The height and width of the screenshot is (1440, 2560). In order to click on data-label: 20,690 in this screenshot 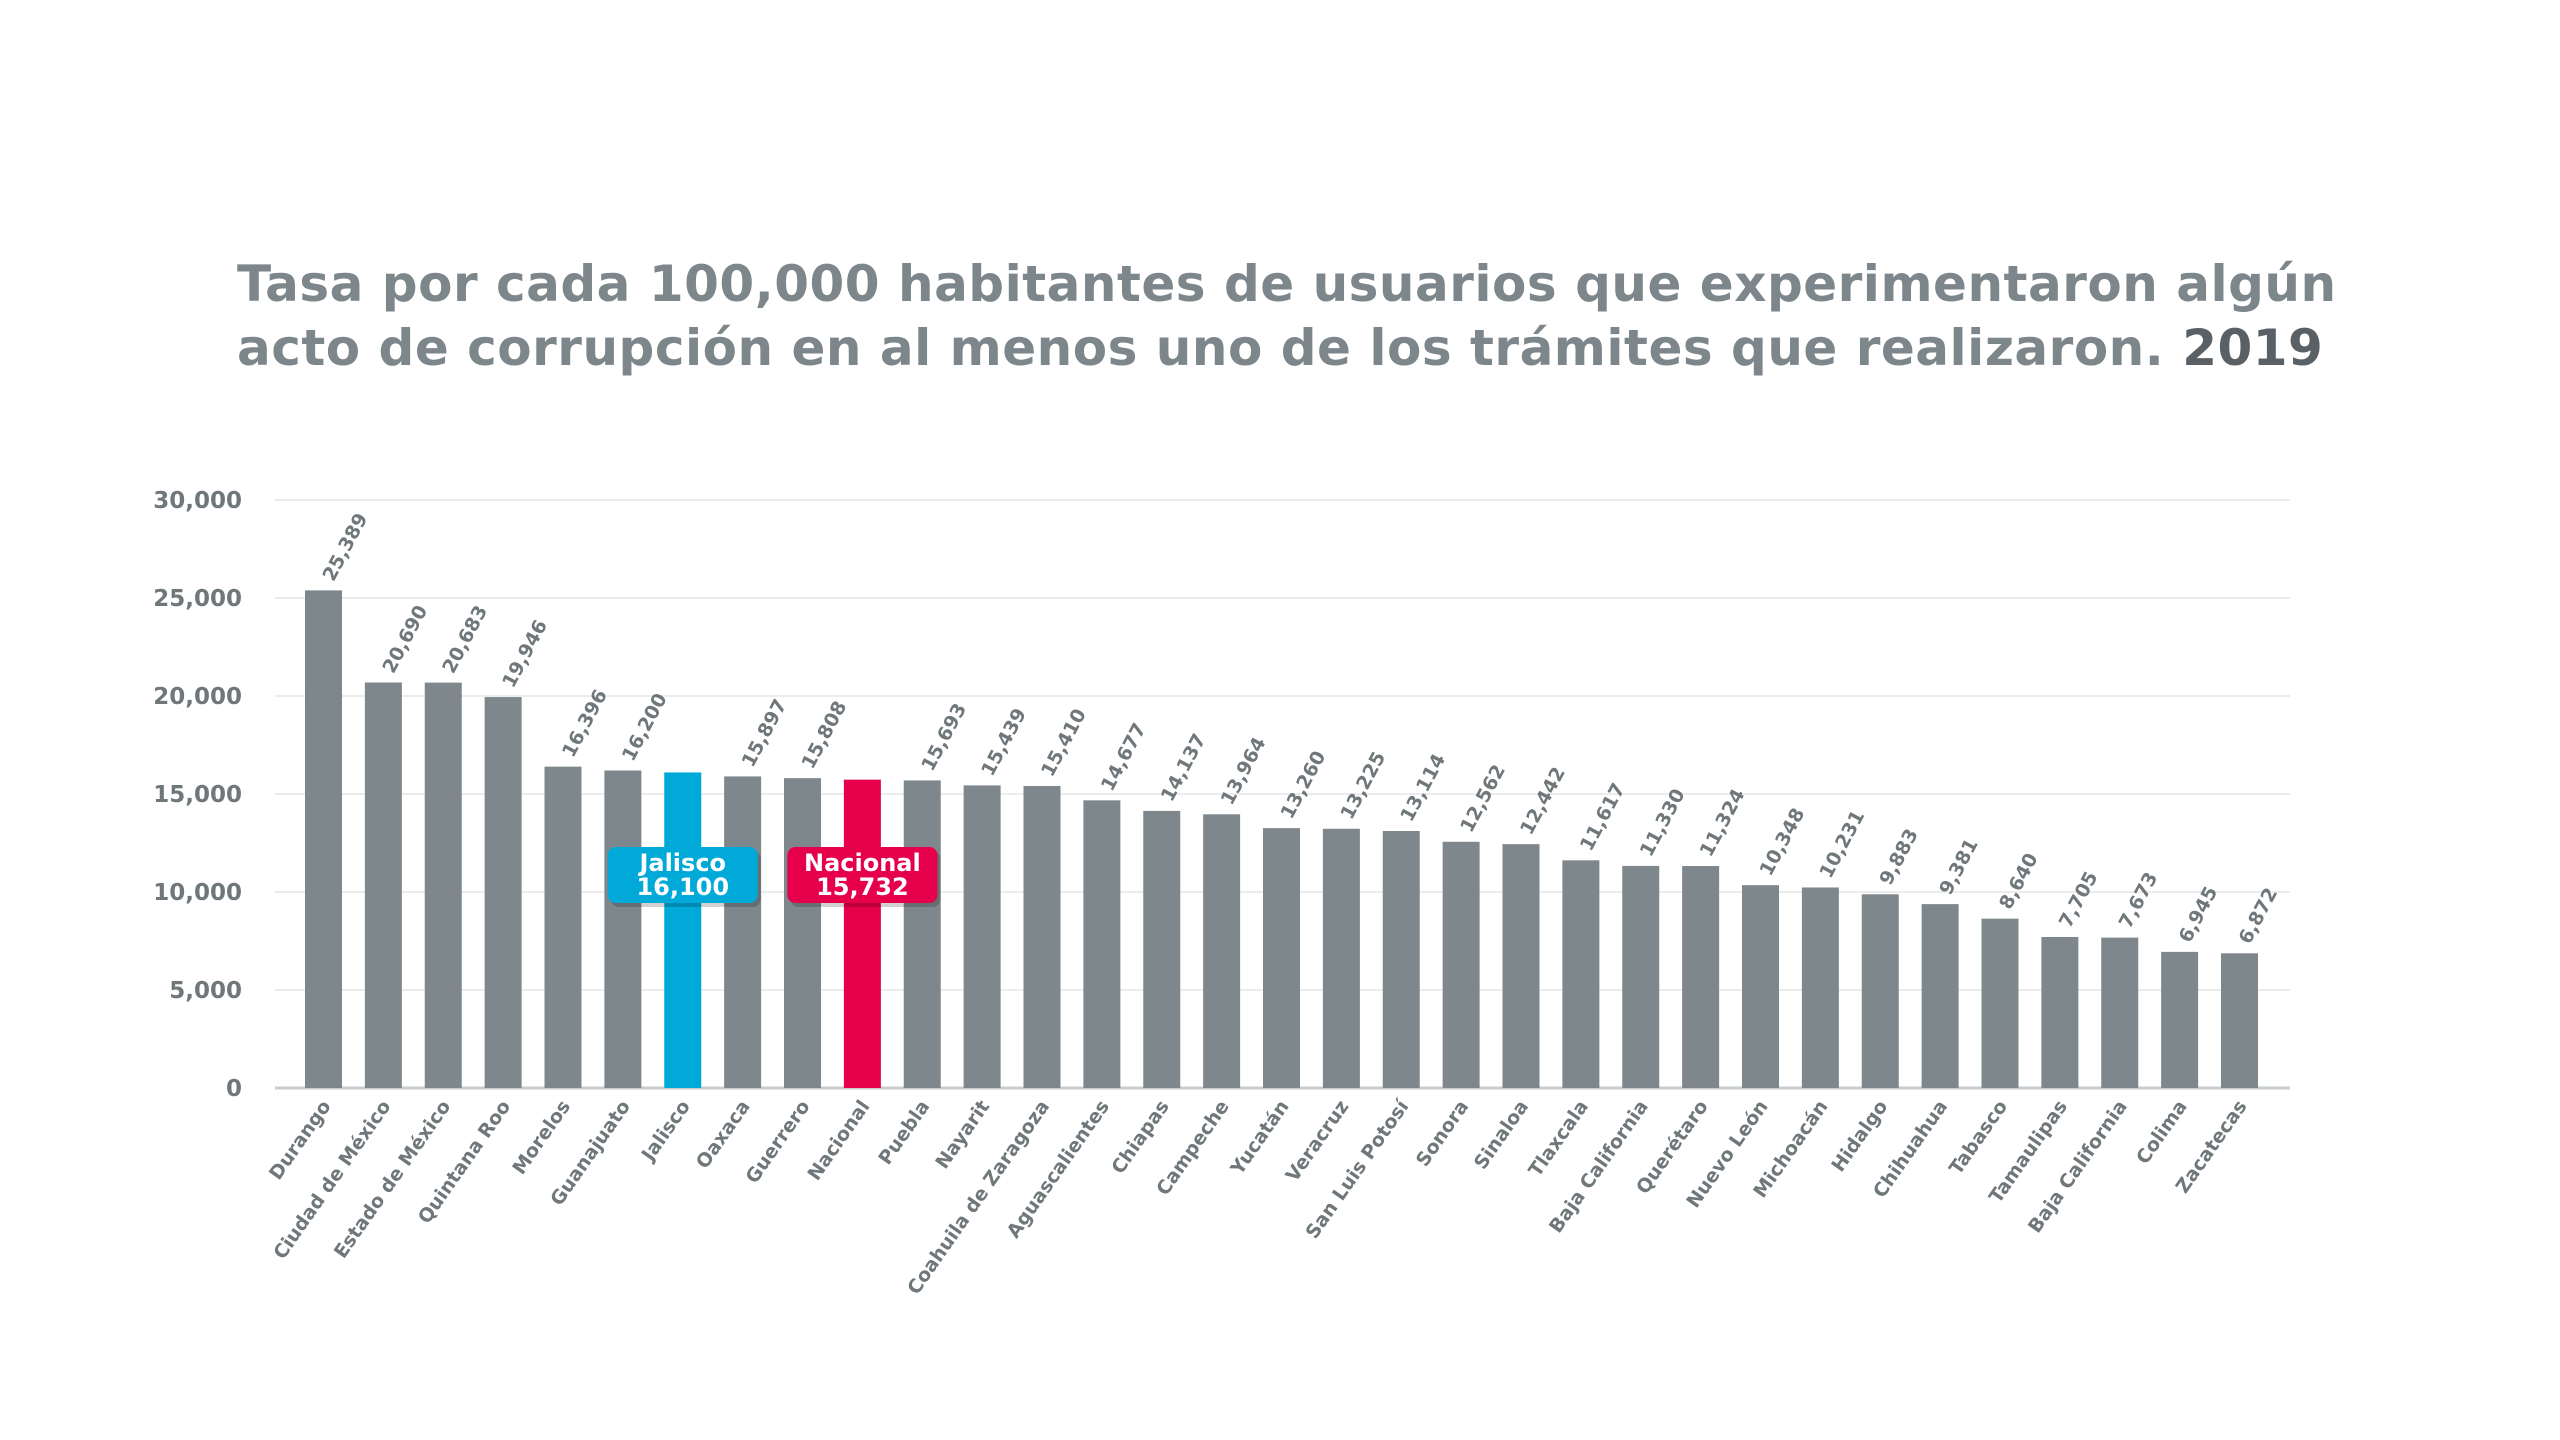, I will do `click(405, 639)`.